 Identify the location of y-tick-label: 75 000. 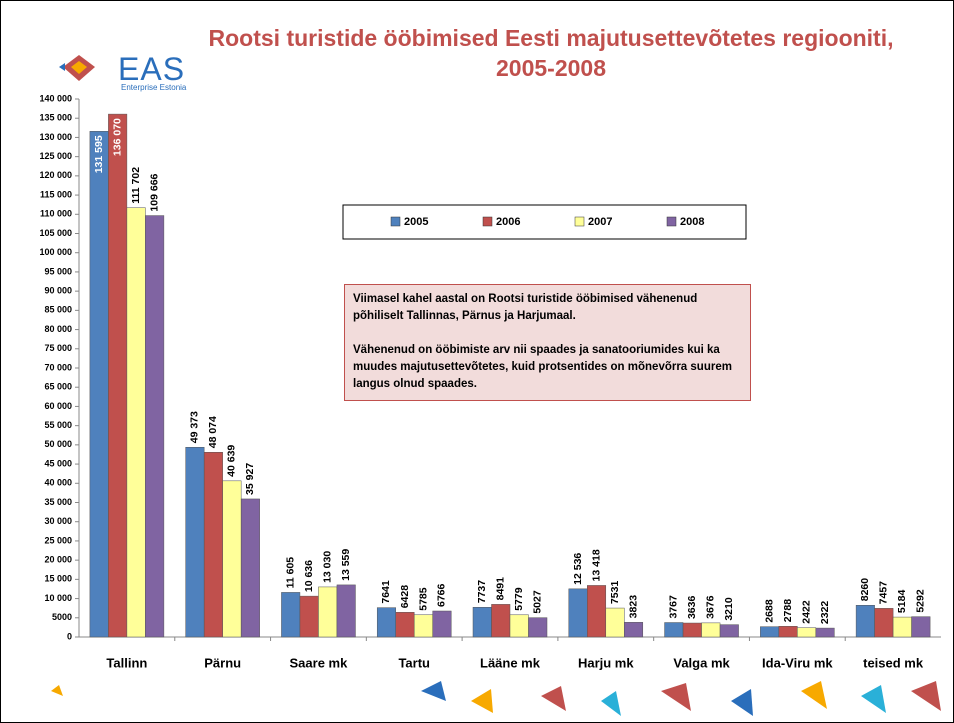
(58, 348).